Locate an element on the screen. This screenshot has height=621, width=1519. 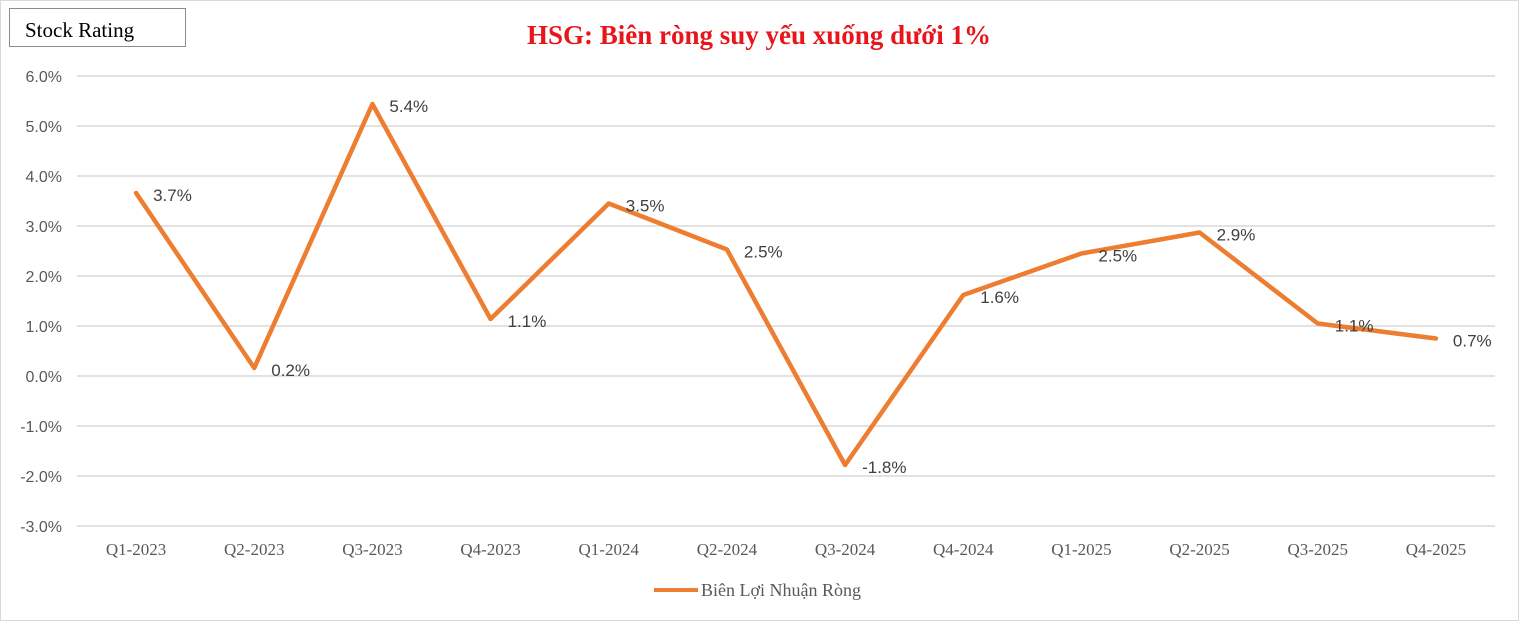
y-tick-label: 5.0% is located at coordinates (44, 127).